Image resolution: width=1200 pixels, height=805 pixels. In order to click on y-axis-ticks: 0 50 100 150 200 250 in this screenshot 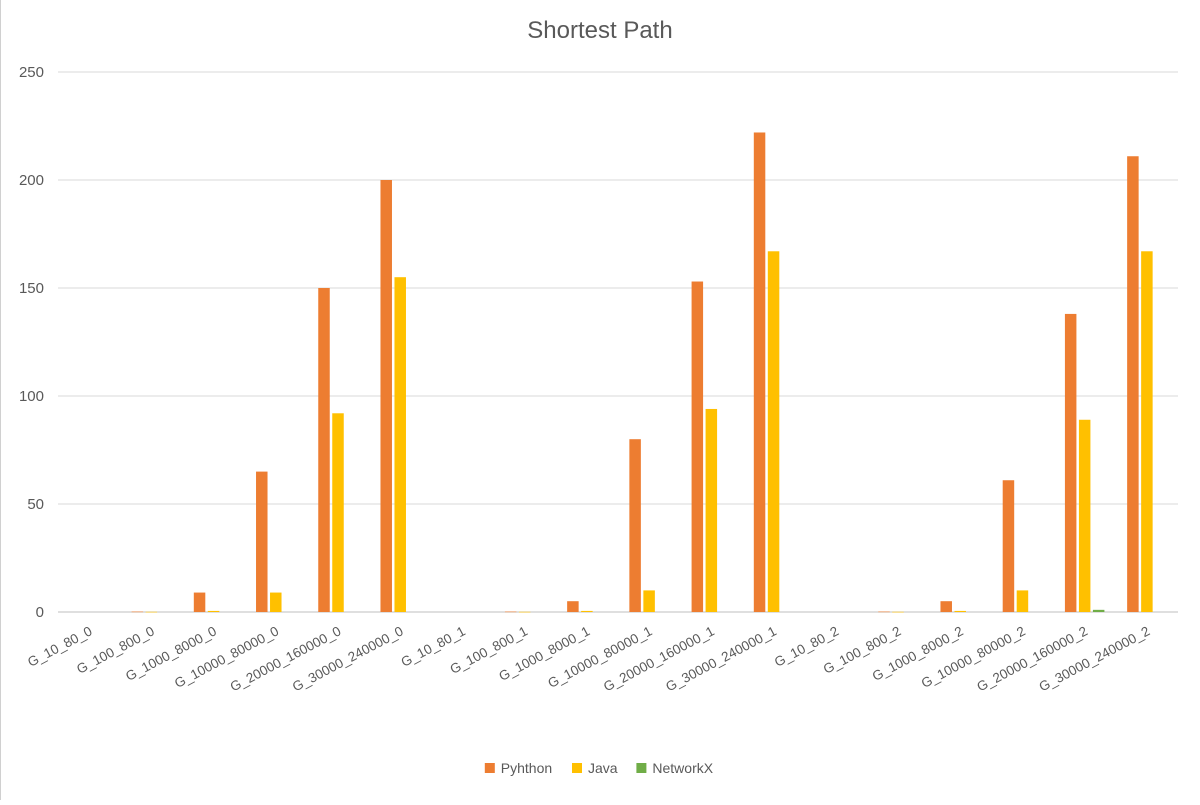, I will do `click(31, 342)`.